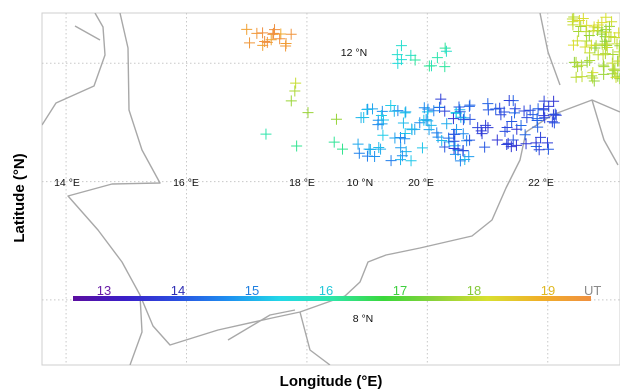 The height and width of the screenshot is (391, 620). I want to click on colorbar-ticks: 13 14 15 16 17 18 19, so click(326, 290).